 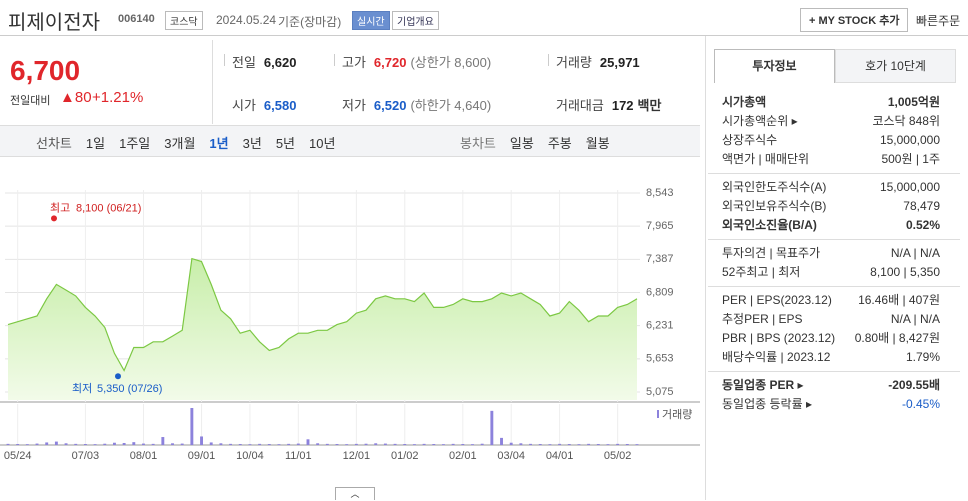 What do you see at coordinates (355, 493) in the screenshot?
I see `collapse-button: ︿` at bounding box center [355, 493].